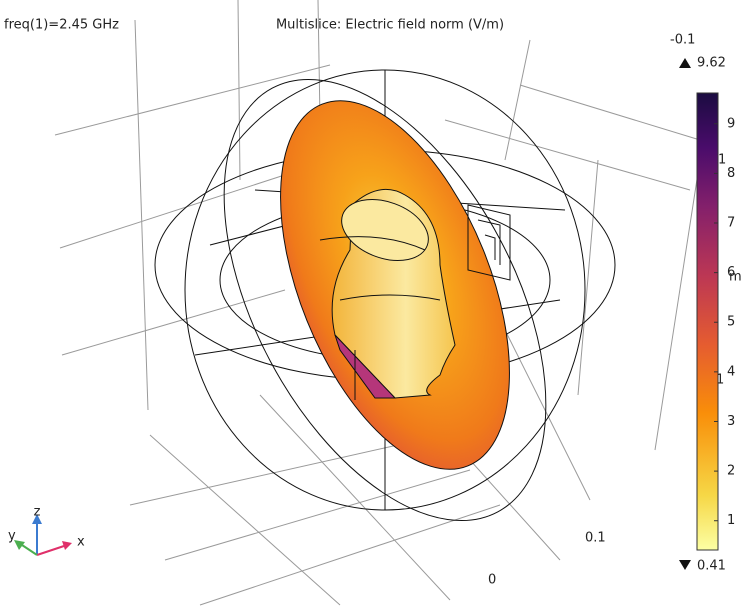 The height and width of the screenshot is (612, 754). What do you see at coordinates (731, 322) in the screenshot?
I see `tick-label: 5` at bounding box center [731, 322].